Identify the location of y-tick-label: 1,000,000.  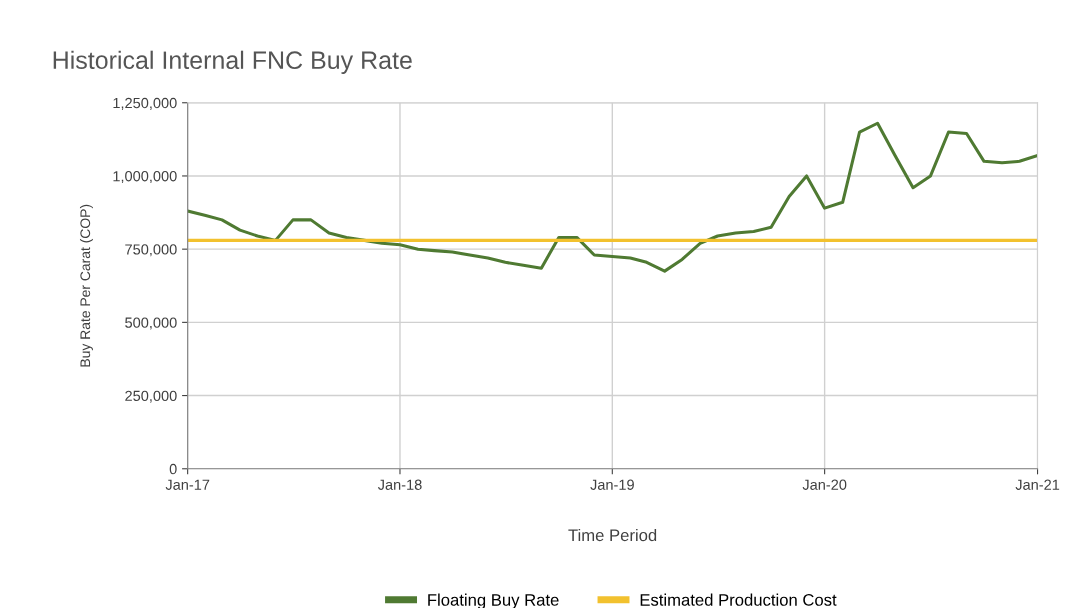
(145, 177).